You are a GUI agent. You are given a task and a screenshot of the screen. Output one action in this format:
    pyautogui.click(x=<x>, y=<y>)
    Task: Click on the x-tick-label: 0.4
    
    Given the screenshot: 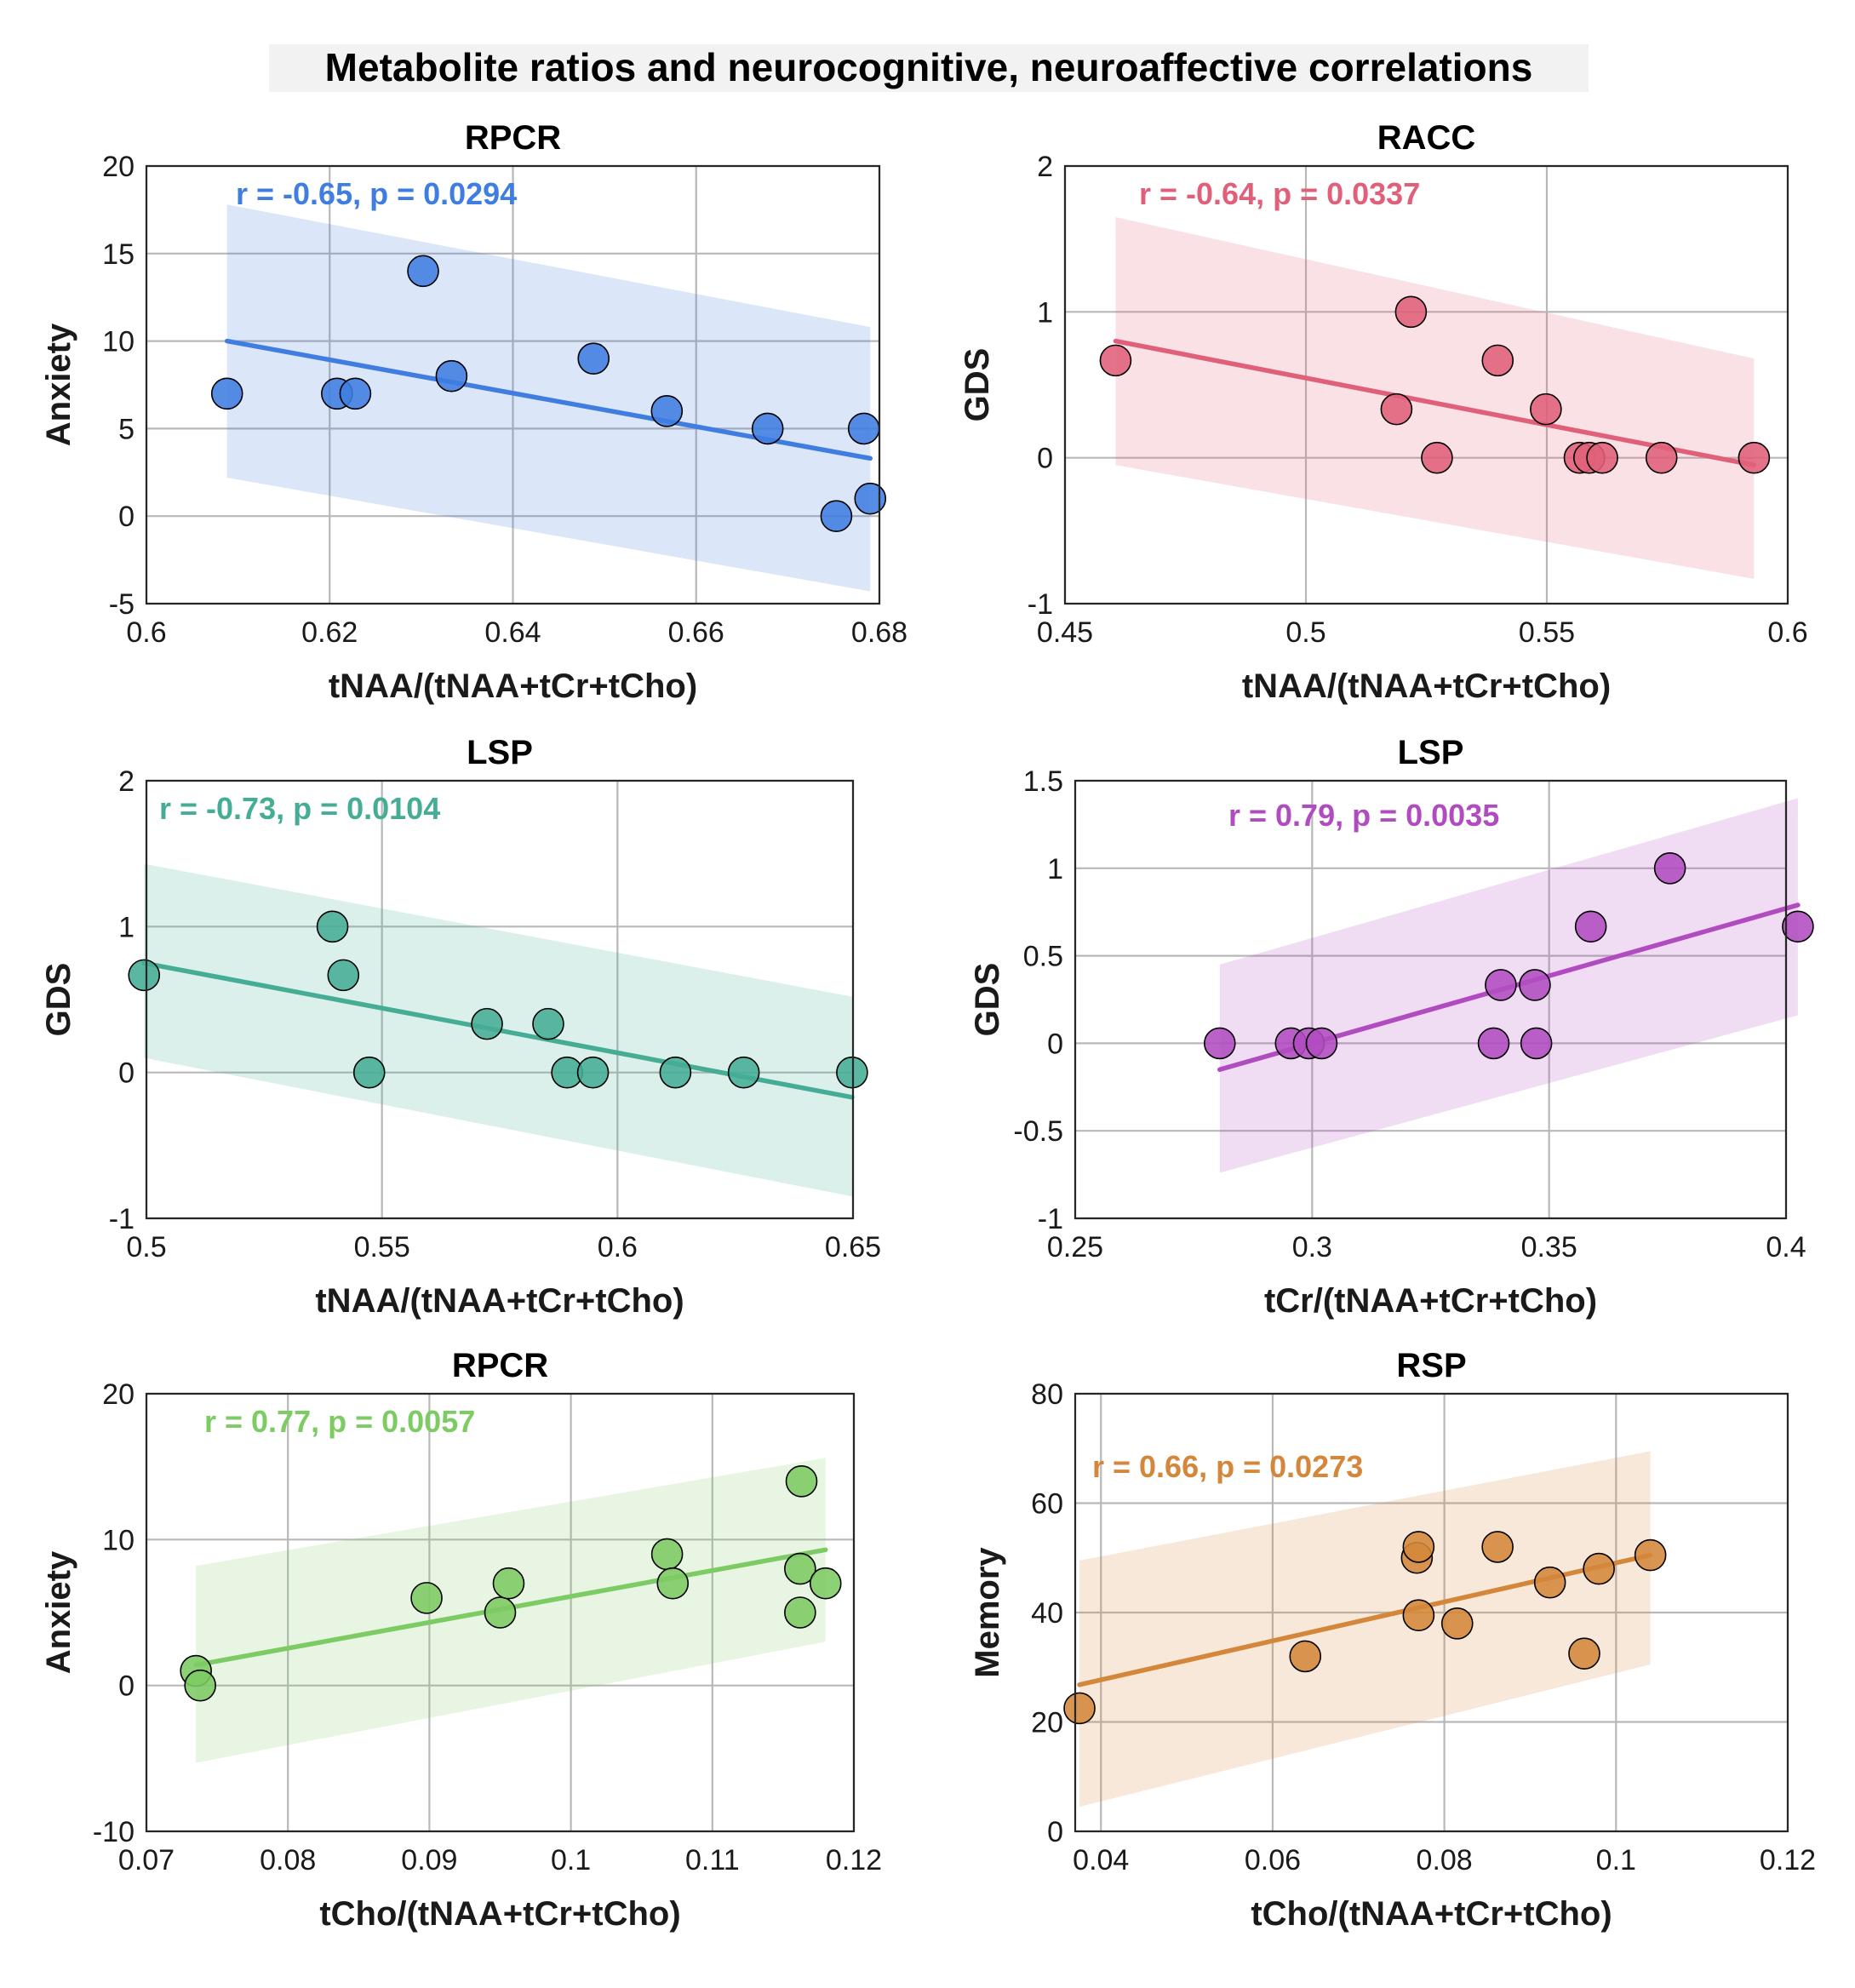 What is the action you would take?
    pyautogui.click(x=1786, y=1247)
    